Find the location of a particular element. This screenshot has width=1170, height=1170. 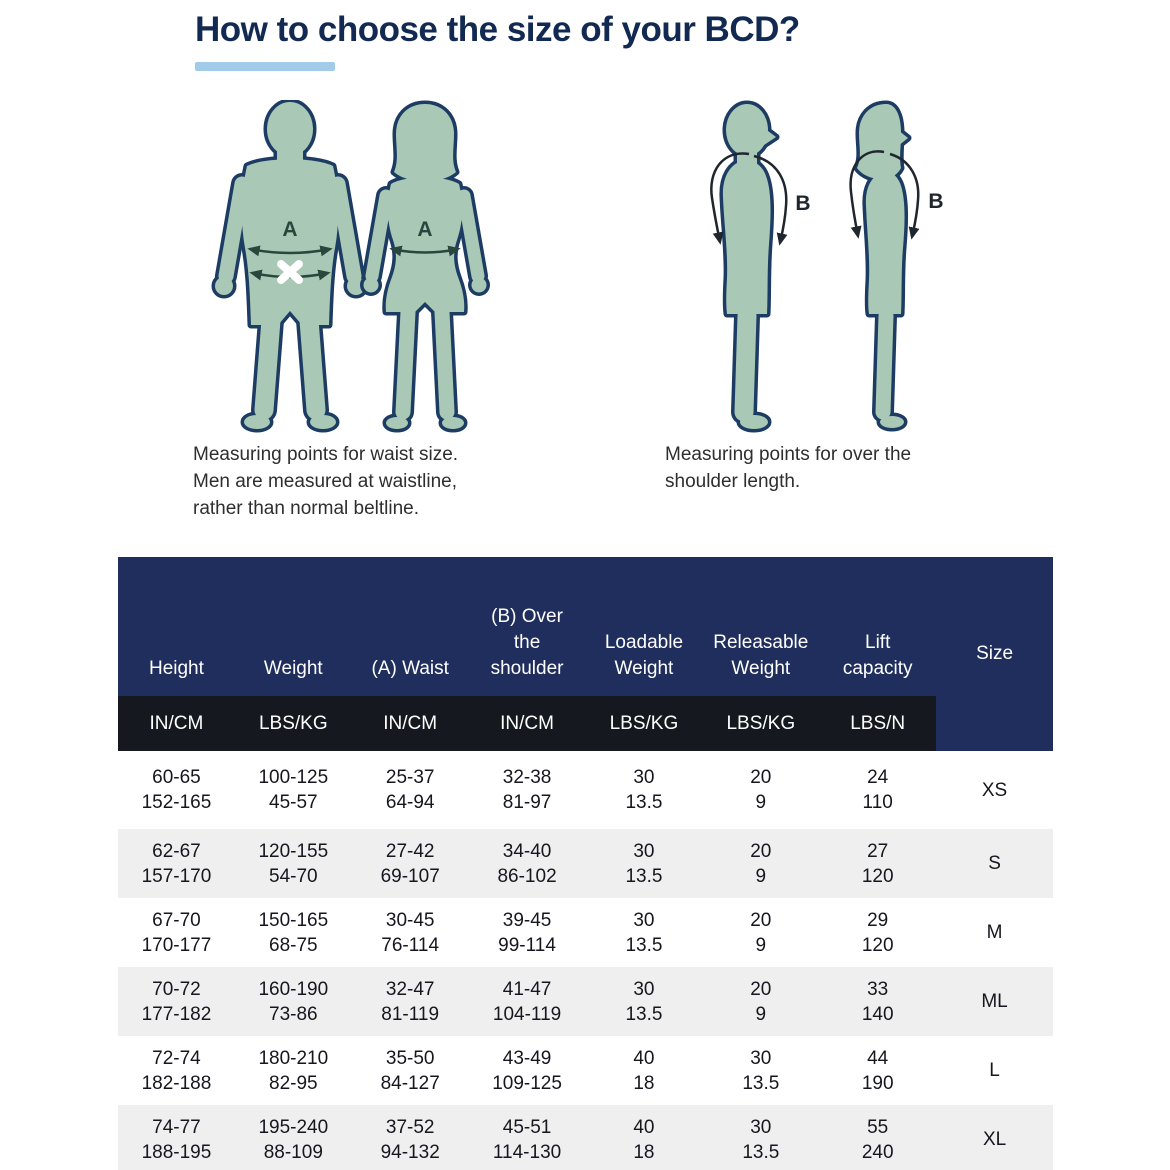

table-cell: 33 140 is located at coordinates (877, 1001).